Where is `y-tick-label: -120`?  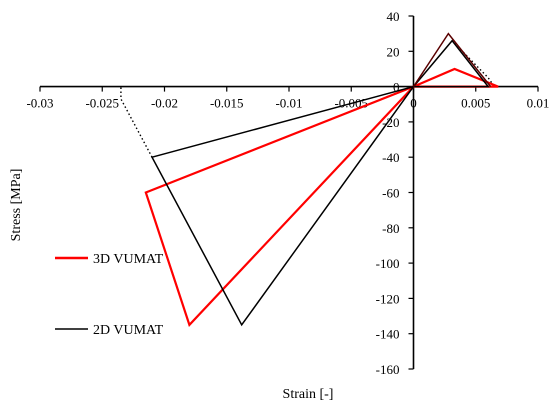
y-tick-label: -120 is located at coordinates (388, 298).